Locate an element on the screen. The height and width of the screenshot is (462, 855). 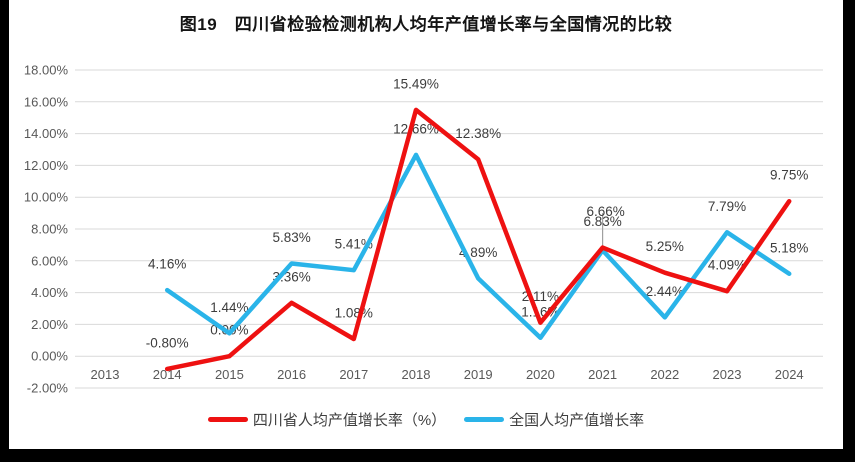
legend-swatch-blue-line-icon is located at coordinates (484, 419).